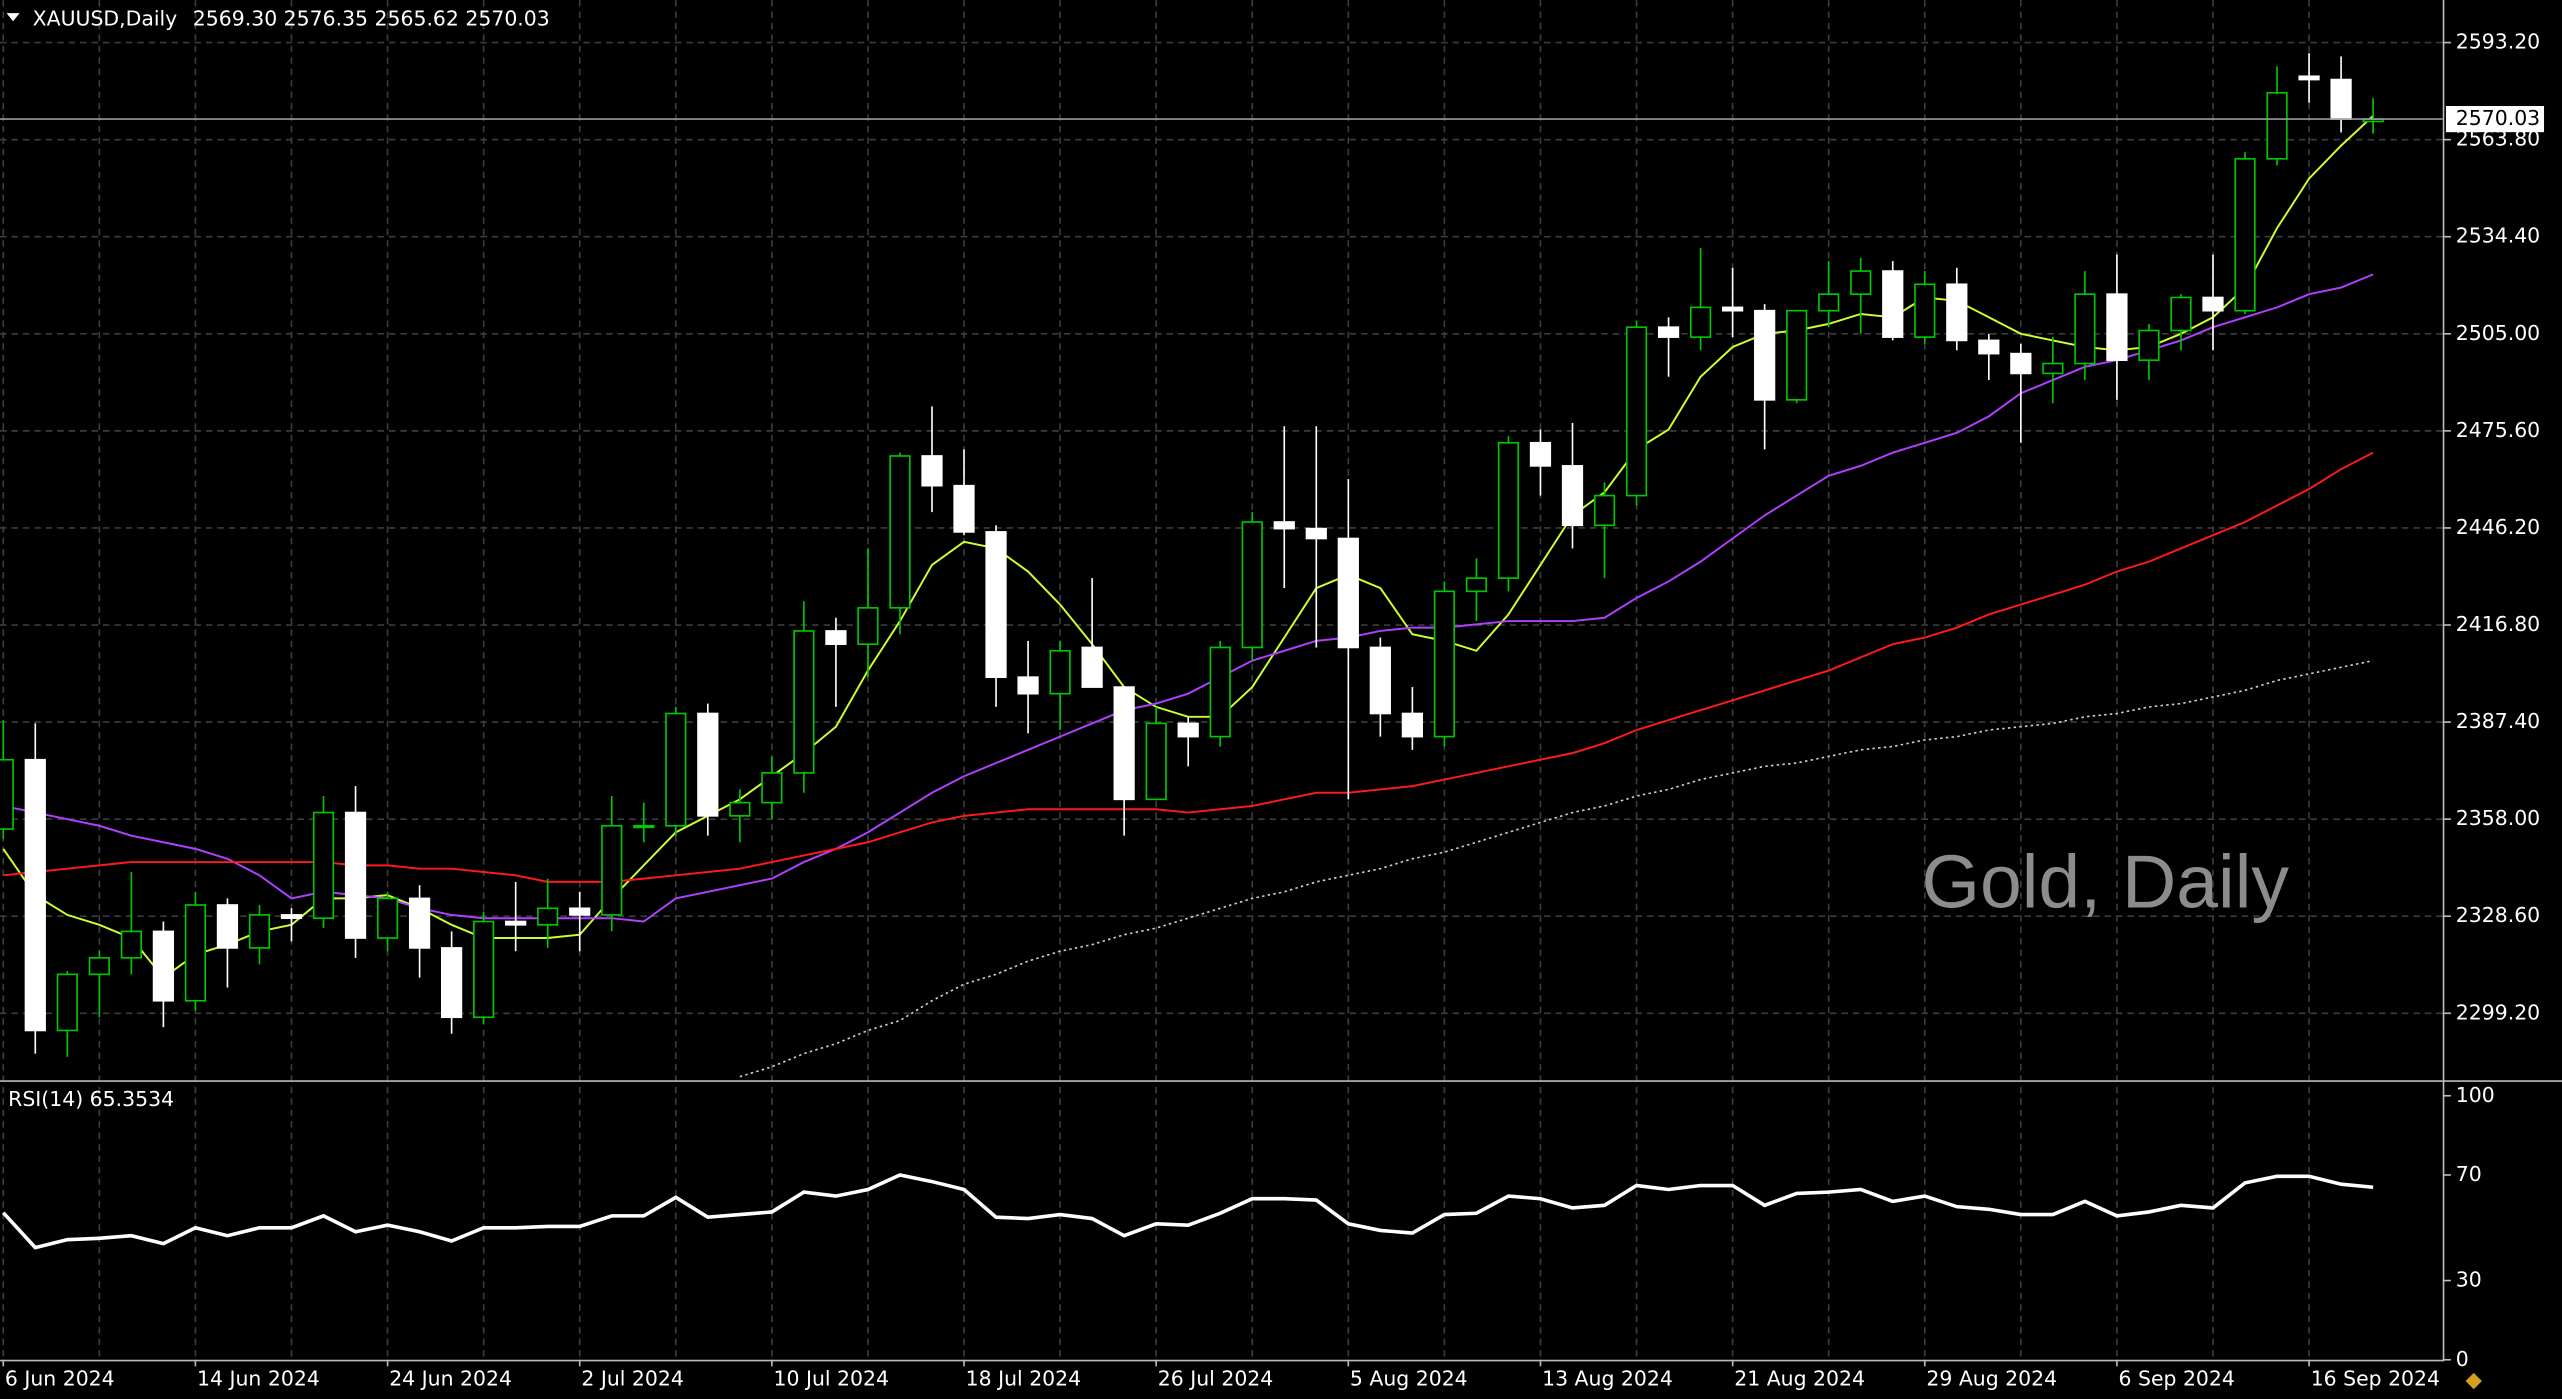 This screenshot has height=1399, width=2562. I want to click on watermark: Gold, Daily, so click(2105, 881).